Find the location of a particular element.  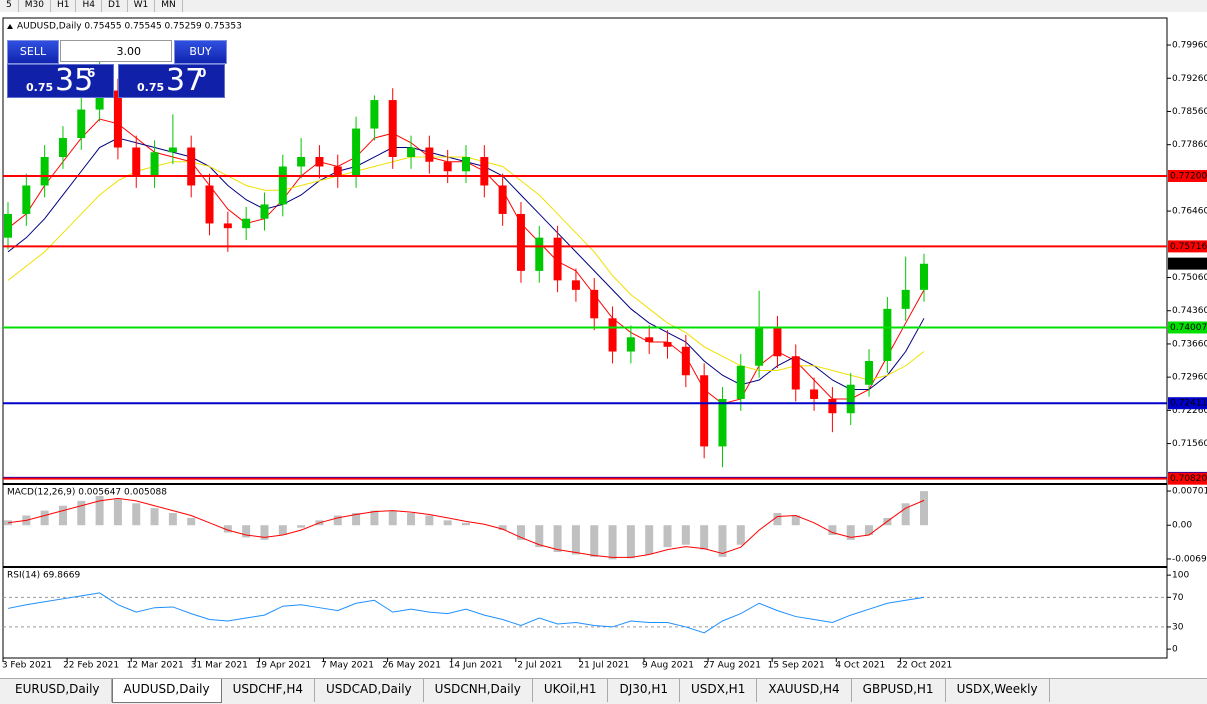

timeframe-button: H4 is located at coordinates (89, 6).